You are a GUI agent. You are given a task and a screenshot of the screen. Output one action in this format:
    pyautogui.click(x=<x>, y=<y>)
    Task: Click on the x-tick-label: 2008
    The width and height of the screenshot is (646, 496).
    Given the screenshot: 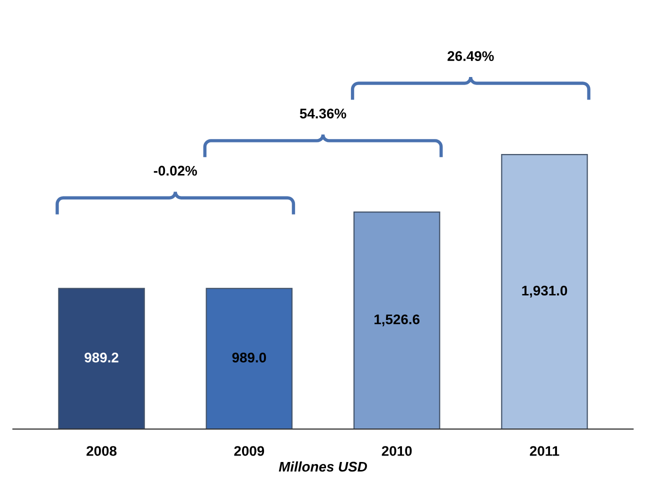 What is the action you would take?
    pyautogui.click(x=101, y=451)
    